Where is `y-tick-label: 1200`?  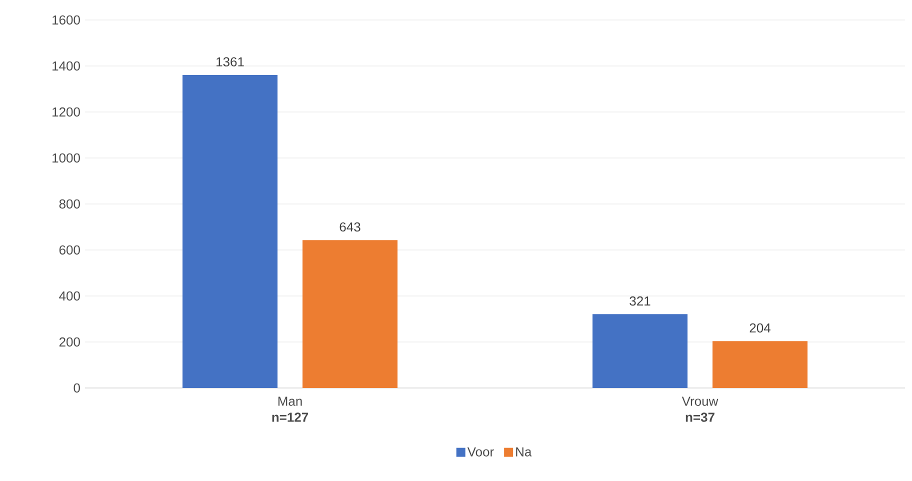
y-tick-label: 1200 is located at coordinates (66, 112).